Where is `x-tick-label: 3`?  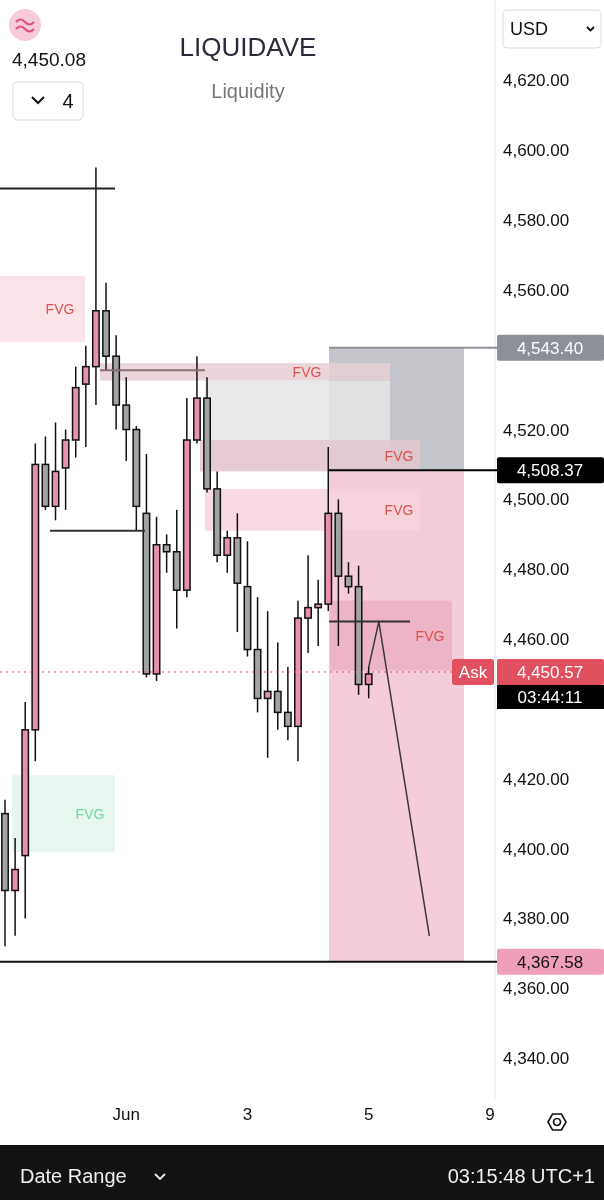 x-tick-label: 3 is located at coordinates (247, 1115).